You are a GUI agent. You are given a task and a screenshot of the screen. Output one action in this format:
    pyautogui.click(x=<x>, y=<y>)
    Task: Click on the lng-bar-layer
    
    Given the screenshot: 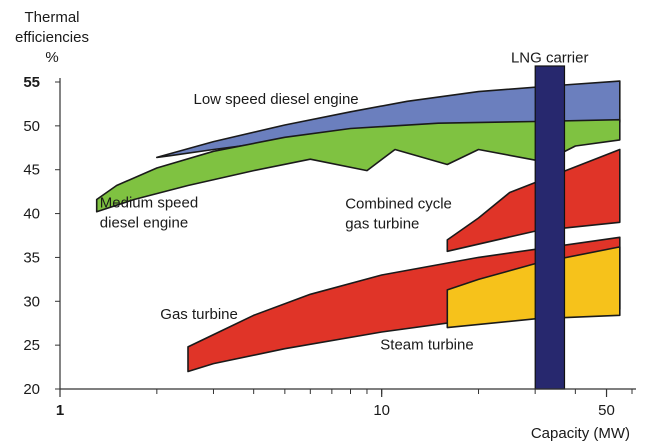 What is the action you would take?
    pyautogui.click(x=550, y=227)
    